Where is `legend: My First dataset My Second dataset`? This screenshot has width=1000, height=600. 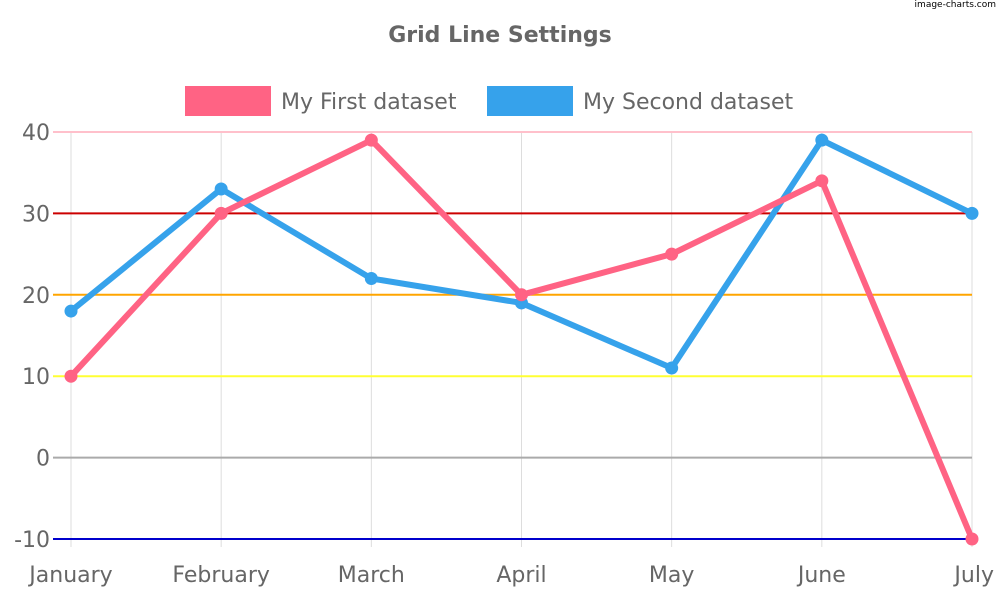 legend: My First dataset My Second dataset is located at coordinates (489, 101).